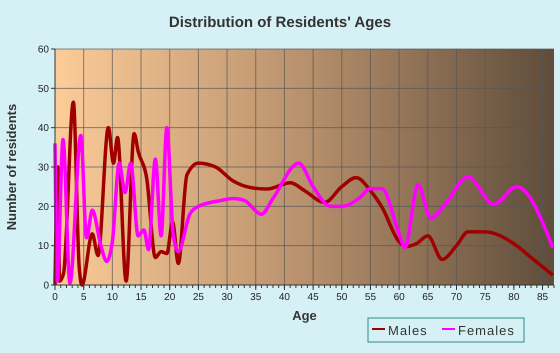 This screenshot has height=353, width=560. Describe the element at coordinates (44, 50) in the screenshot. I see `y-tick-label: 60` at that location.